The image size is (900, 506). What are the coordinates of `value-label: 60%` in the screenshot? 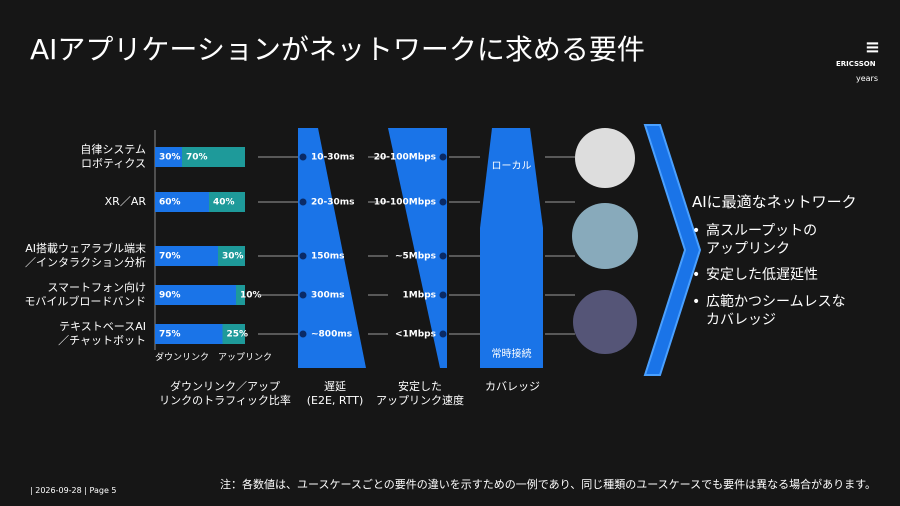 It's located at (170, 203).